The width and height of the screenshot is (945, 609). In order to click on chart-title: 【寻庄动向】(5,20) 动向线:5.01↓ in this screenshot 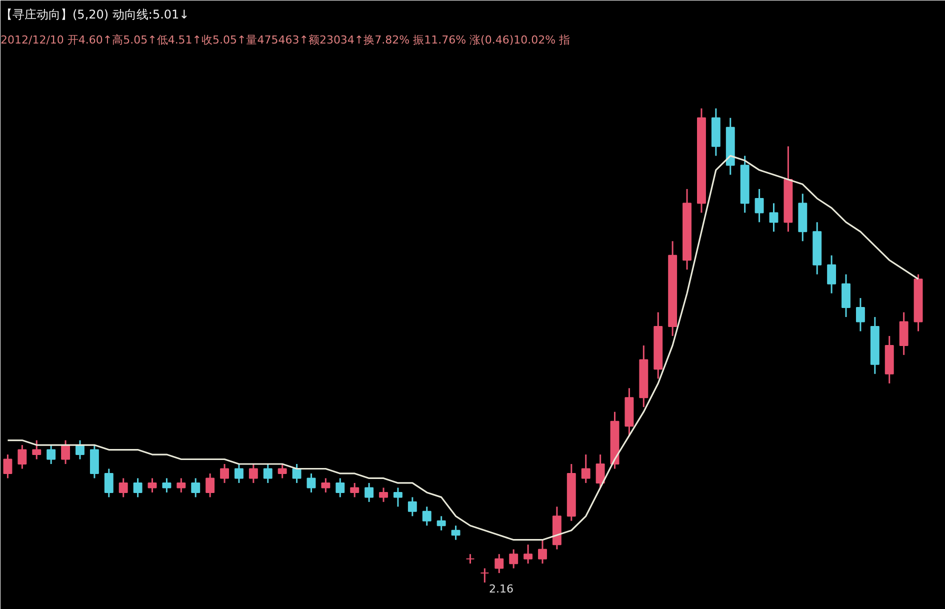, I will do `click(95, 15)`.